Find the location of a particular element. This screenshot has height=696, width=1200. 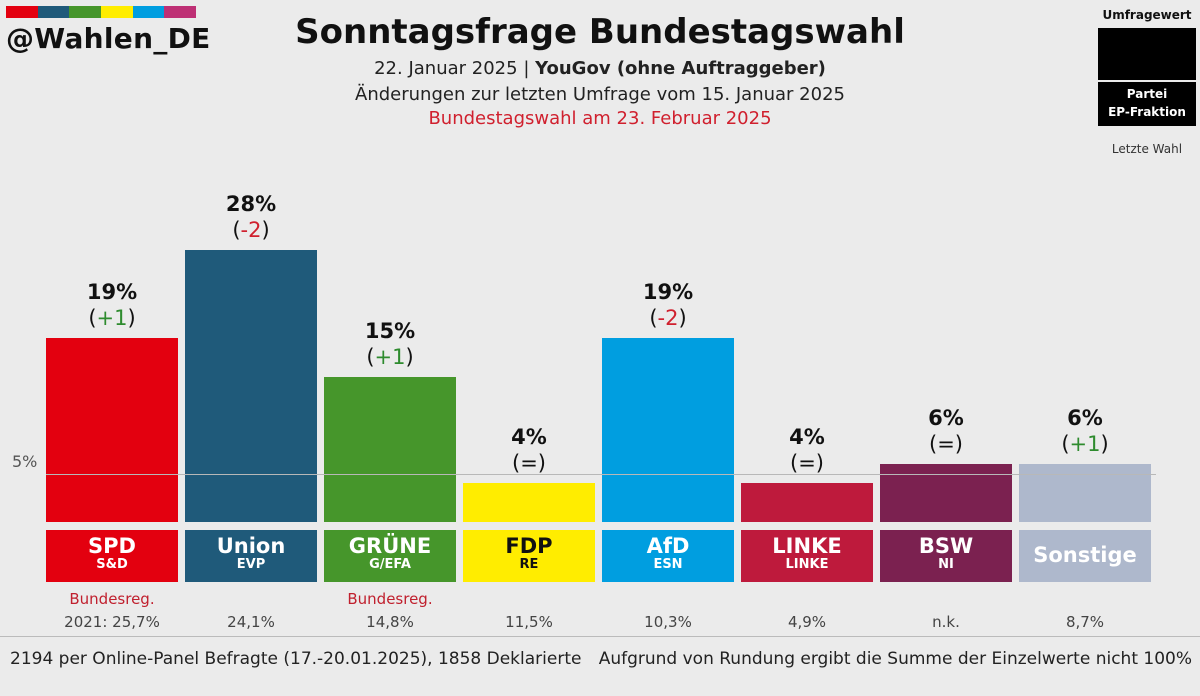

party-name: BSW is located at coordinates (946, 546).